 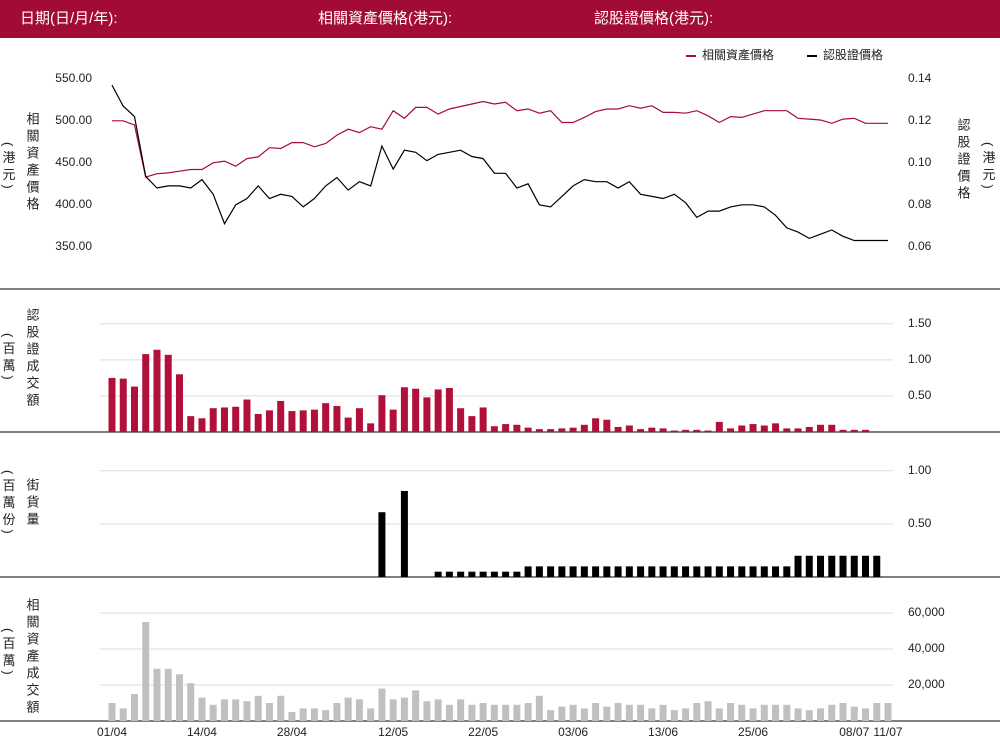 What do you see at coordinates (73, 204) in the screenshot?
I see `y-tick-label: 400.00` at bounding box center [73, 204].